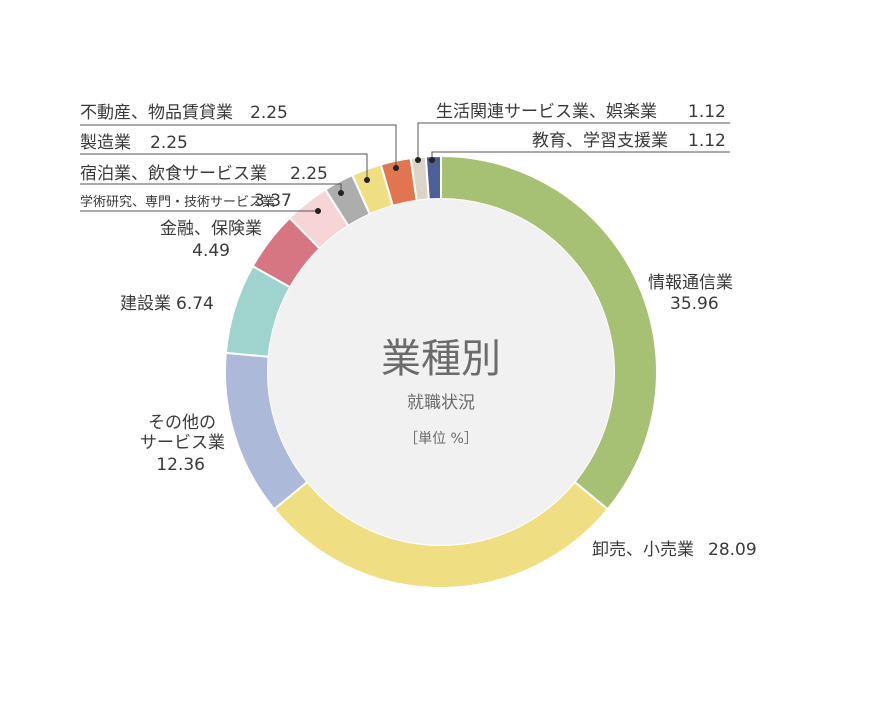 Image resolution: width=876 pixels, height=716 pixels. Describe the element at coordinates (441, 439) in the screenshot. I see `unit-label: ［単位 %］` at that location.